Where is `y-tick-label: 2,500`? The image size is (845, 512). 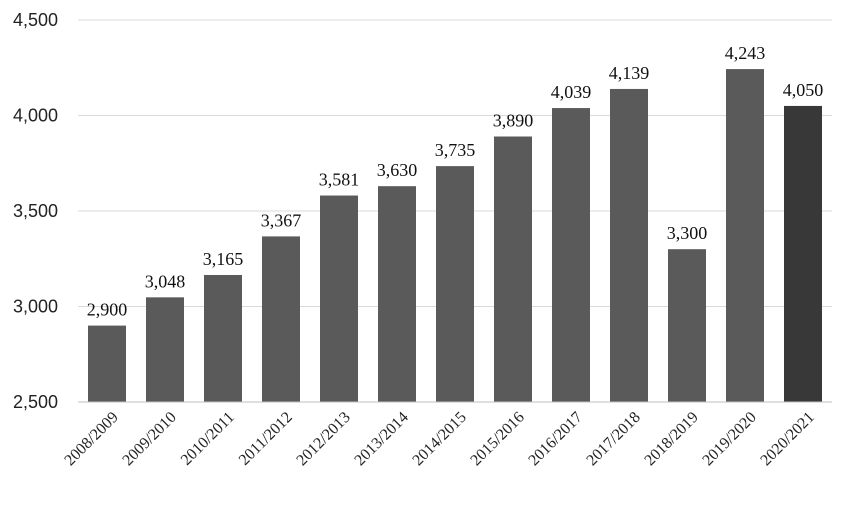 y-tick-label: 2,500 is located at coordinates (35, 402).